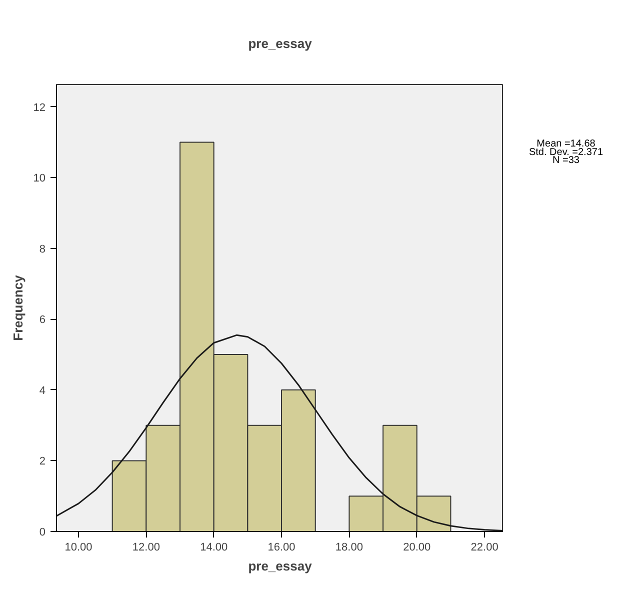 Image resolution: width=628 pixels, height=599 pixels. I want to click on y-tick-label: 4, so click(42, 390).